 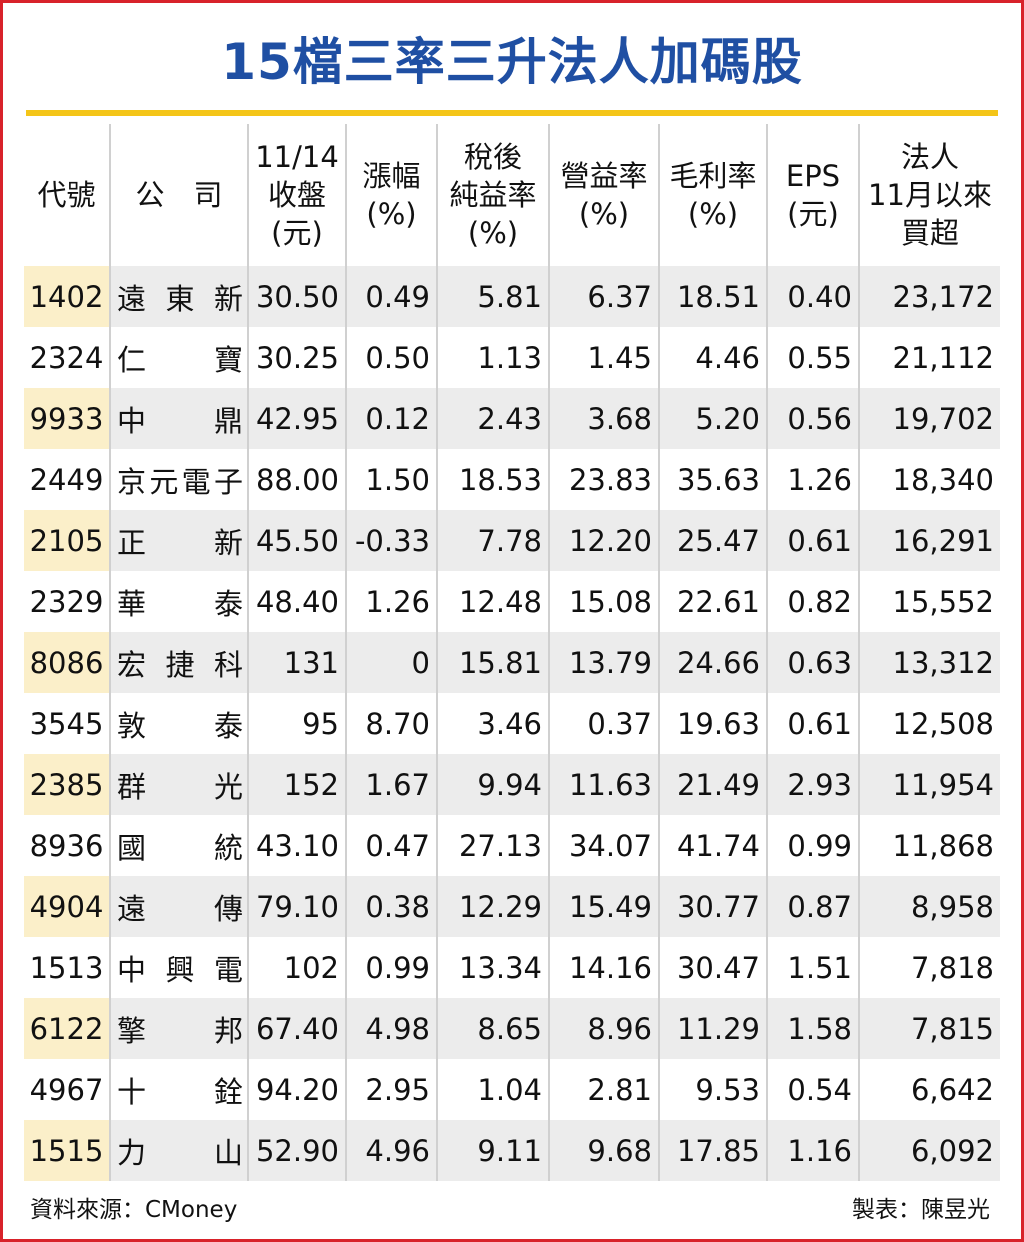 I want to click on header-inst-buy: 法人 11月以來 買超, so click(x=929, y=195).